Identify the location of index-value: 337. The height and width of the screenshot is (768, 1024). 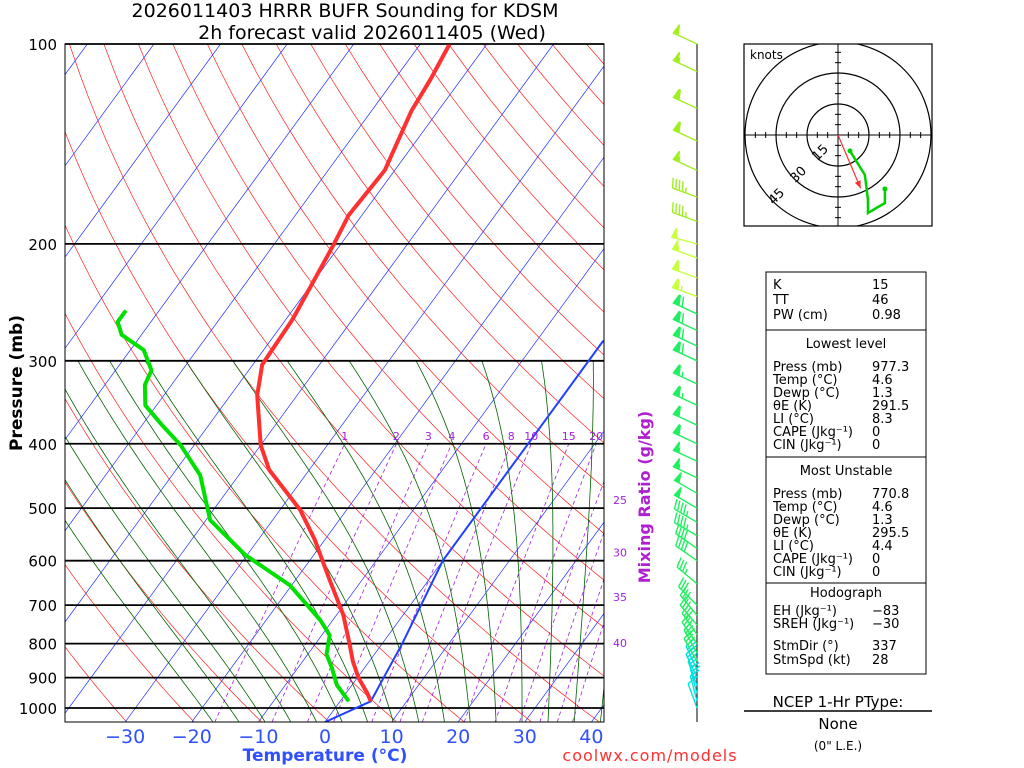
(884, 646).